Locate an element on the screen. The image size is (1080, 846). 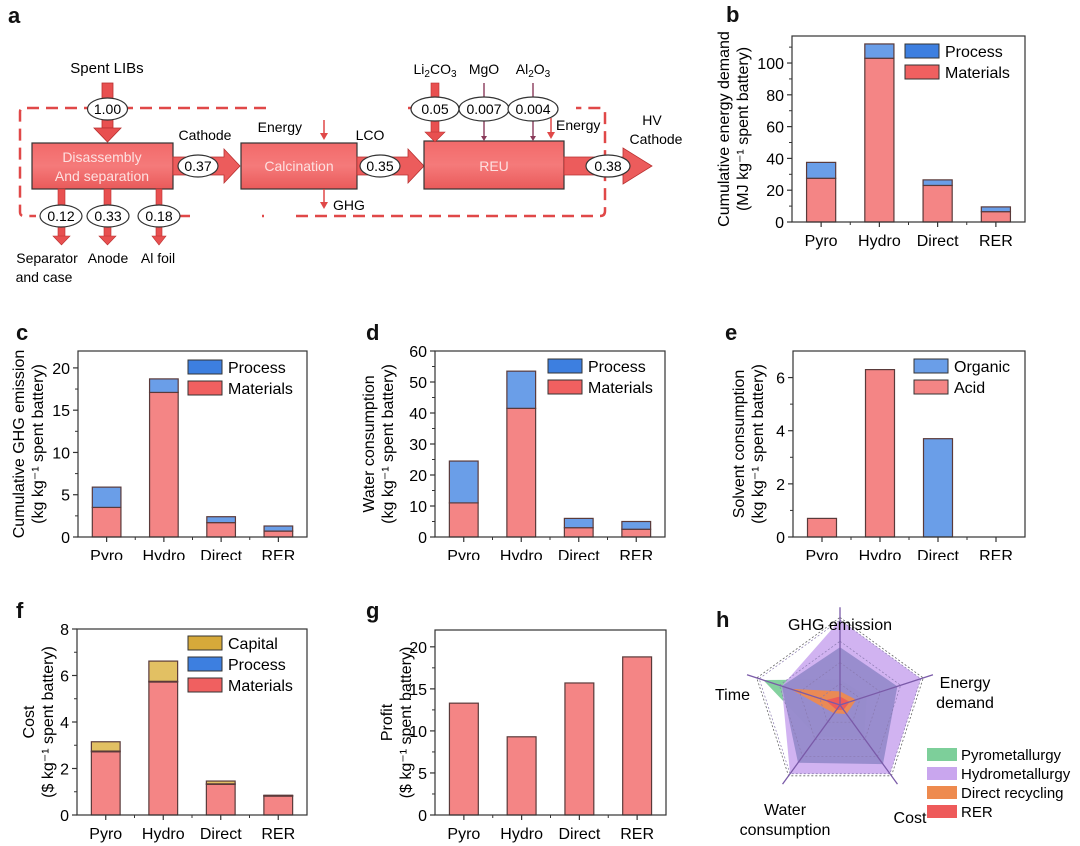
bar-materials-hydro is located at coordinates (163, 748).